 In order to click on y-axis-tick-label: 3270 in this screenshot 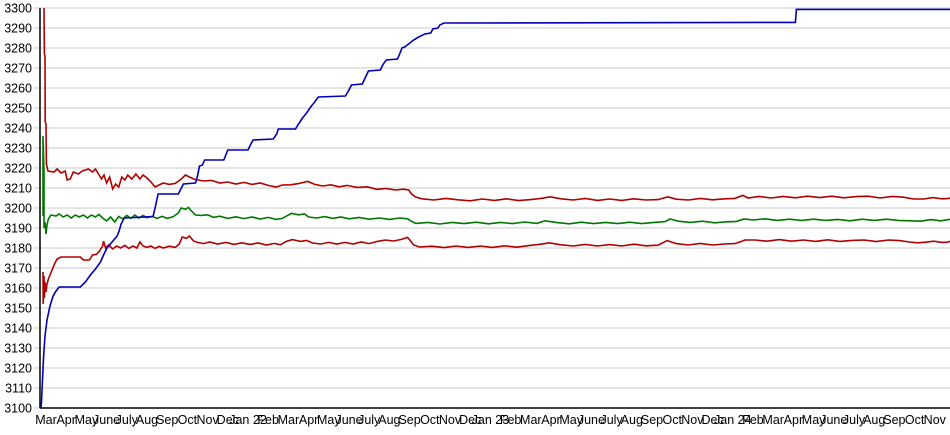, I will do `click(18, 69)`.